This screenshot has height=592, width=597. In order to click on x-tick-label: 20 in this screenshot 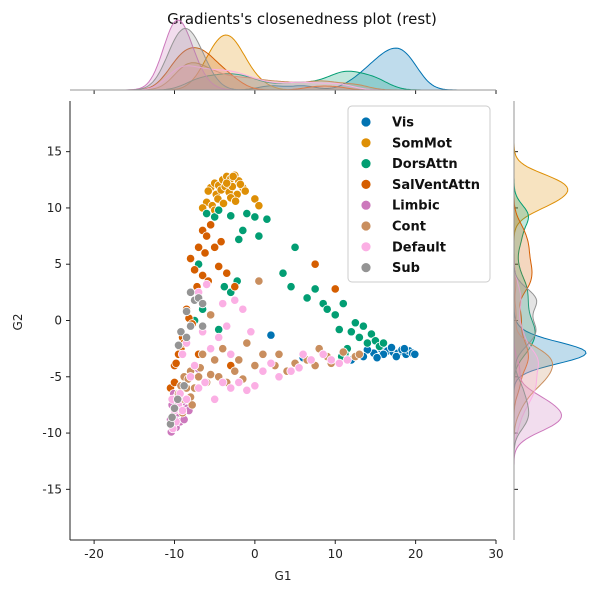, I will do `click(415, 554)`.